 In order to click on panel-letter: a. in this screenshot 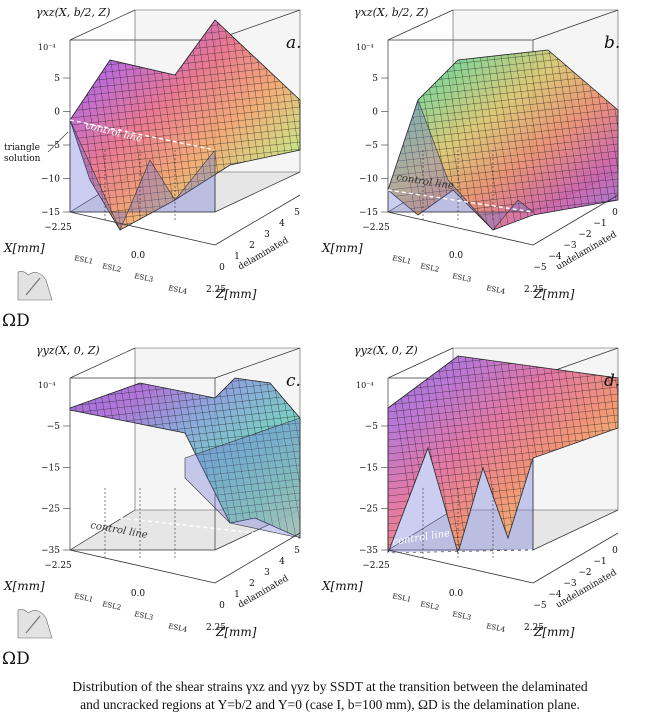, I will do `click(294, 43)`.